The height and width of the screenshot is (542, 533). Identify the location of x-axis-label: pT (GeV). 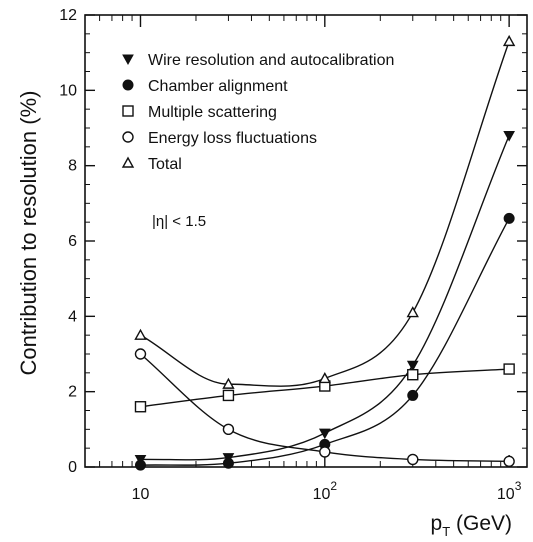
(471, 525).